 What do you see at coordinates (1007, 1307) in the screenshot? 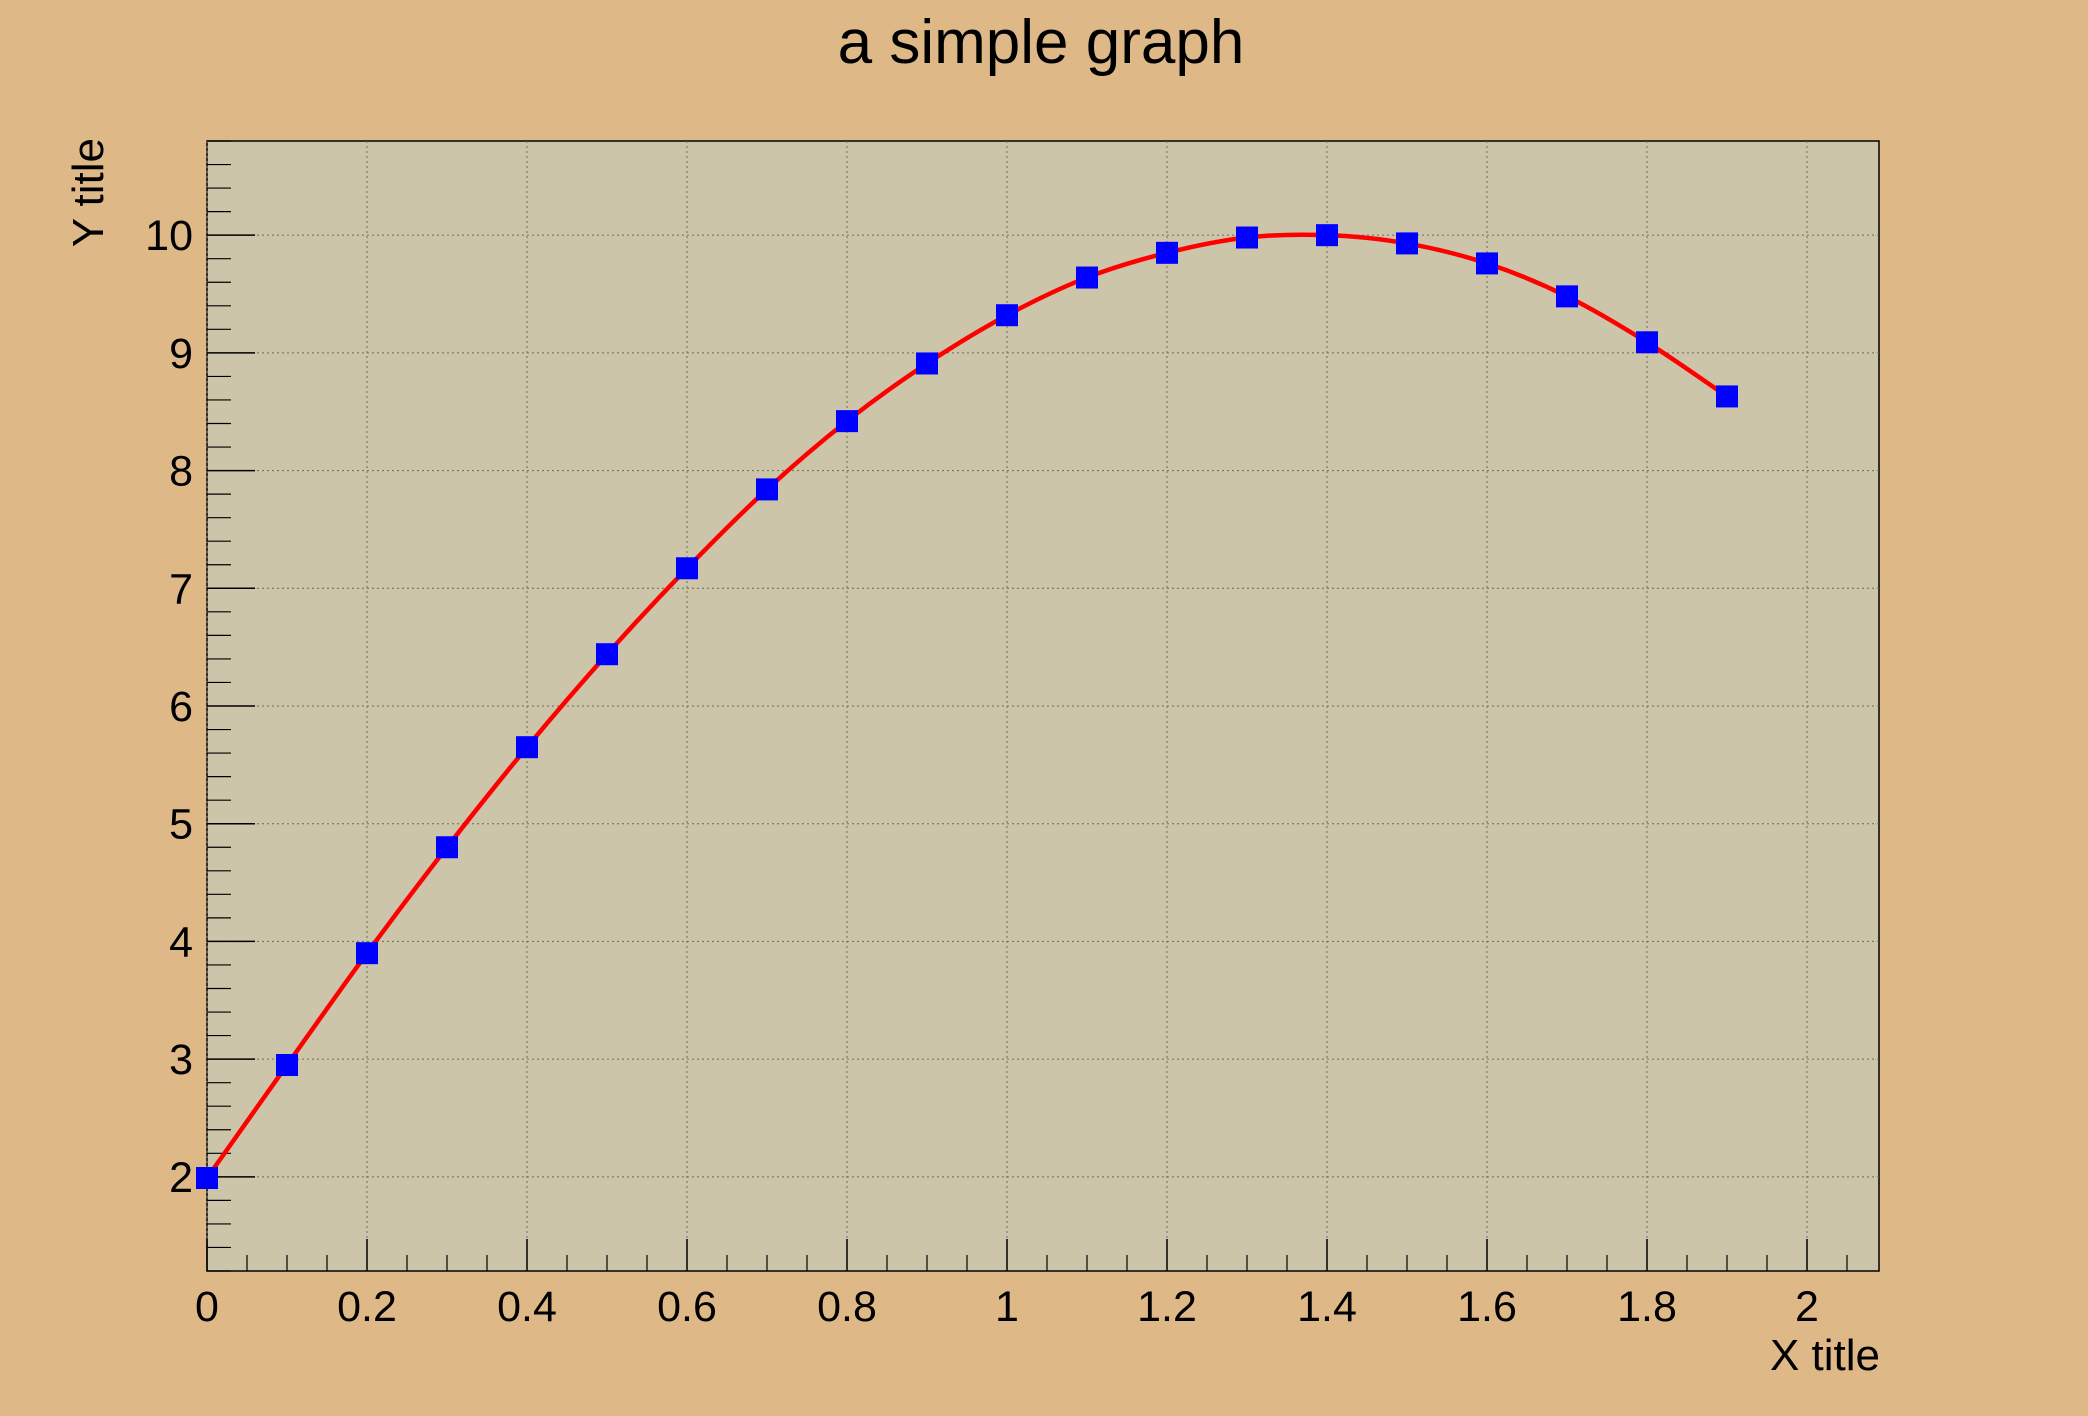
I see `x-tick-label: 1` at bounding box center [1007, 1307].